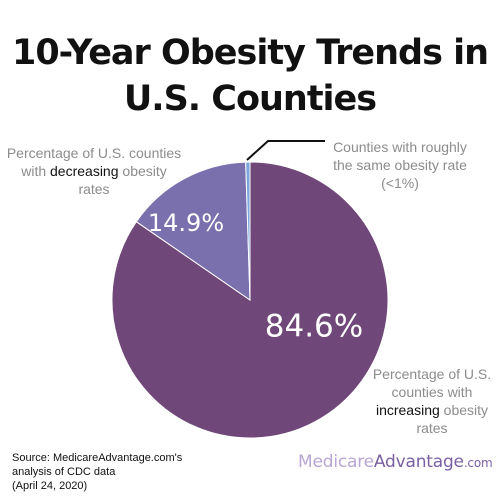  What do you see at coordinates (395, 462) in the screenshot?
I see `medicareadvantage-logo: MedicareAdvantage.com` at bounding box center [395, 462].